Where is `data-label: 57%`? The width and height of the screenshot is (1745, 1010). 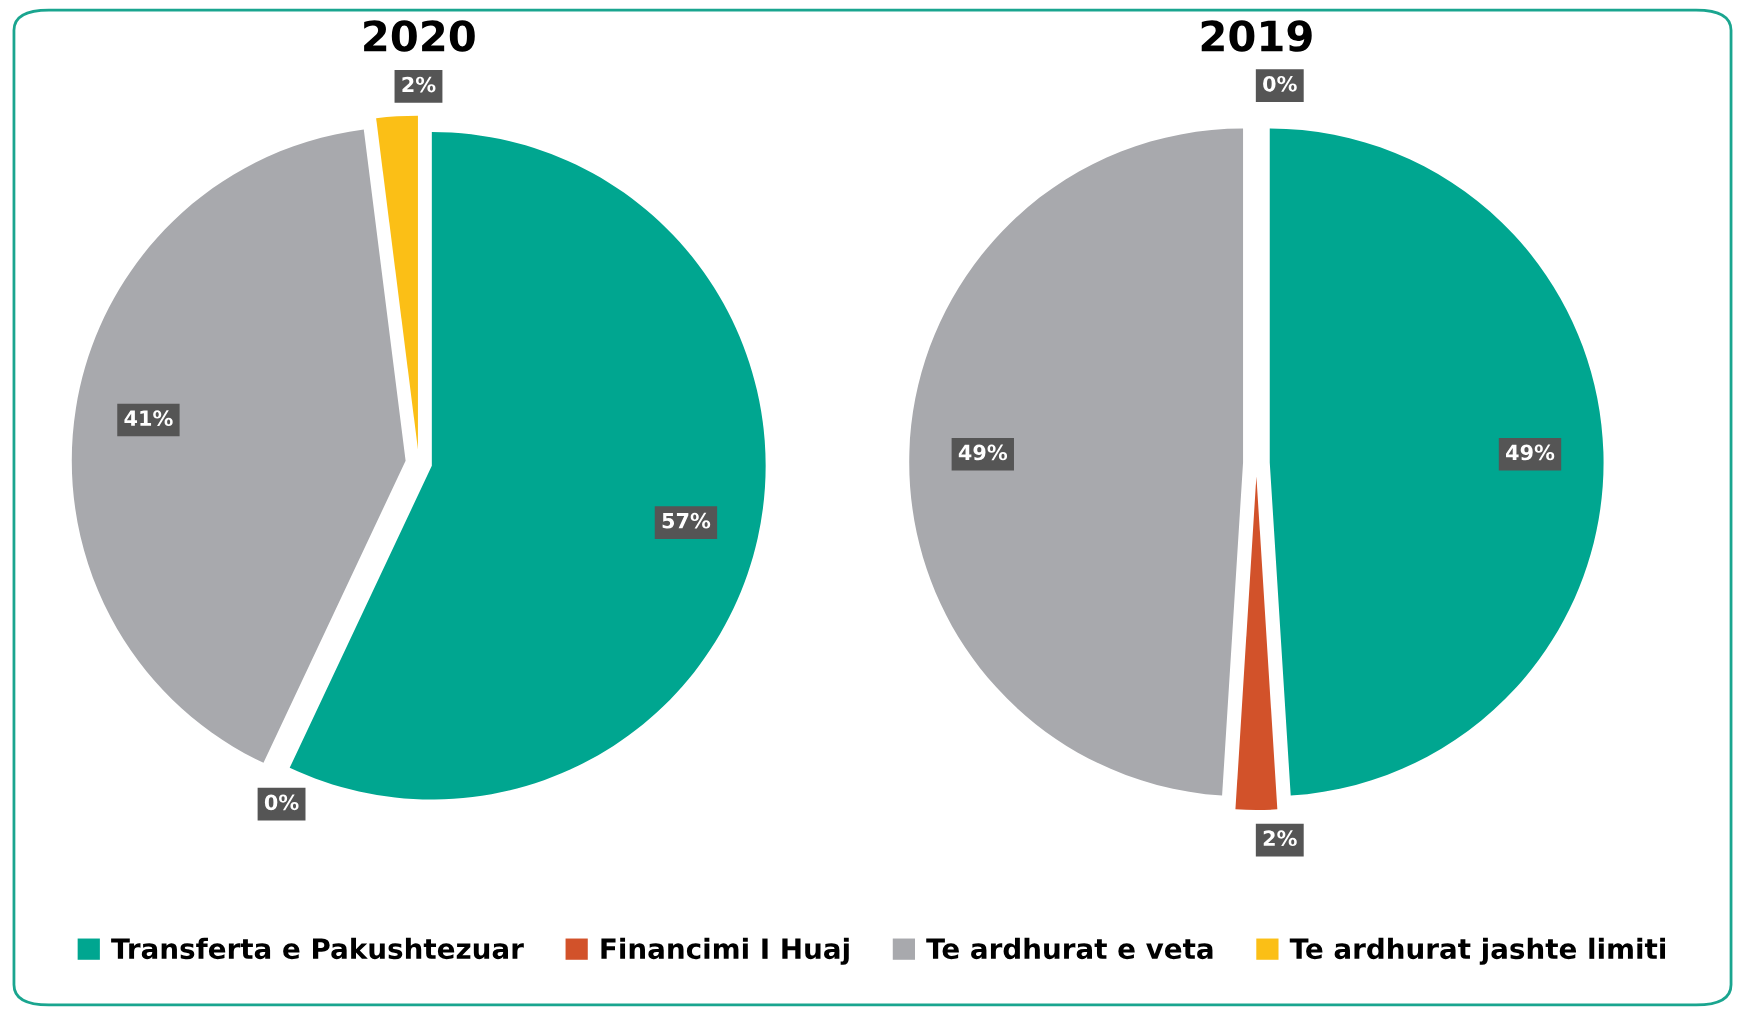 data-label: 57% is located at coordinates (686, 520).